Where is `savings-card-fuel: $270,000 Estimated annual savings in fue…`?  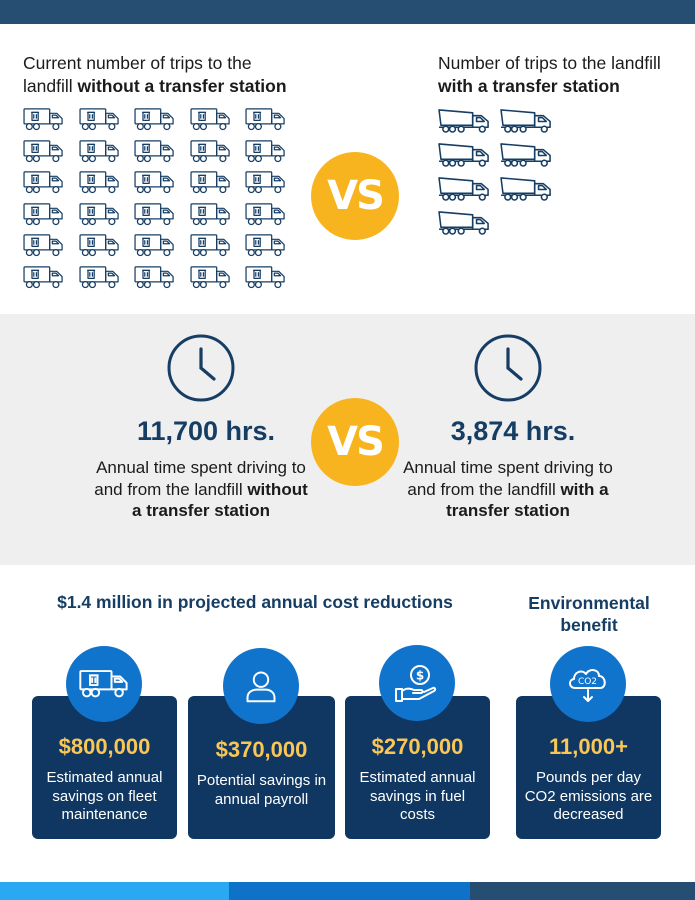 savings-card-fuel: $270,000 Estimated annual savings in fue… is located at coordinates (417, 767).